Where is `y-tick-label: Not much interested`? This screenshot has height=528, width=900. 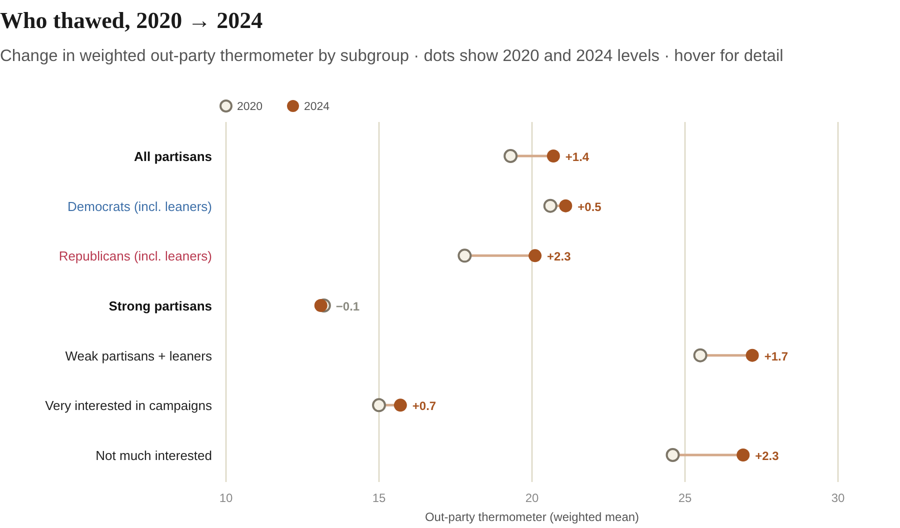
y-tick-label: Not much interested is located at coordinates (154, 455).